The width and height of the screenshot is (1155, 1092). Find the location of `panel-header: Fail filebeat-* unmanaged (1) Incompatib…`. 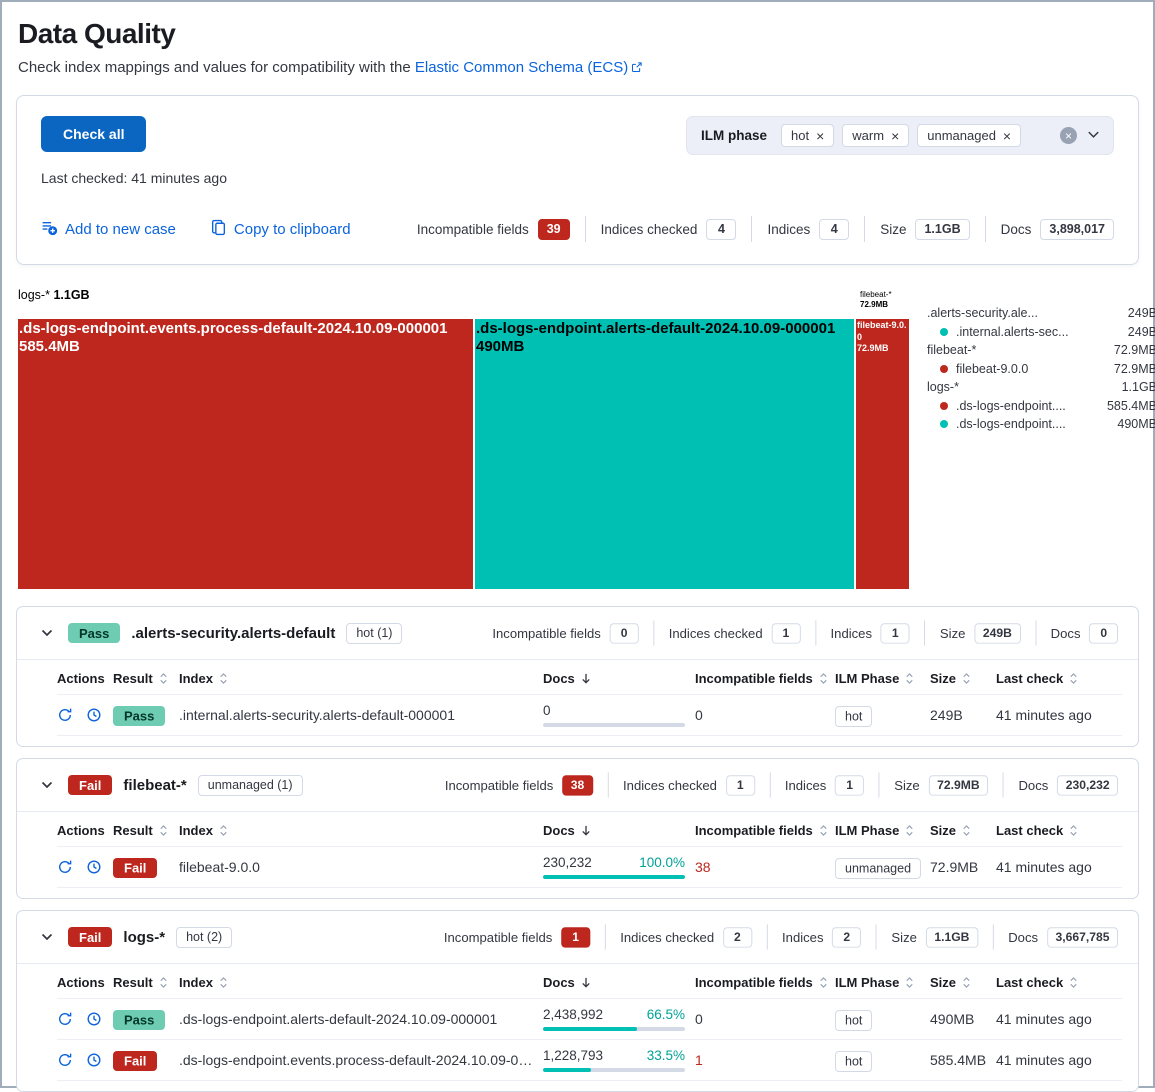

panel-header: Fail filebeat-* unmanaged (1) Incompatib… is located at coordinates (577, 785).